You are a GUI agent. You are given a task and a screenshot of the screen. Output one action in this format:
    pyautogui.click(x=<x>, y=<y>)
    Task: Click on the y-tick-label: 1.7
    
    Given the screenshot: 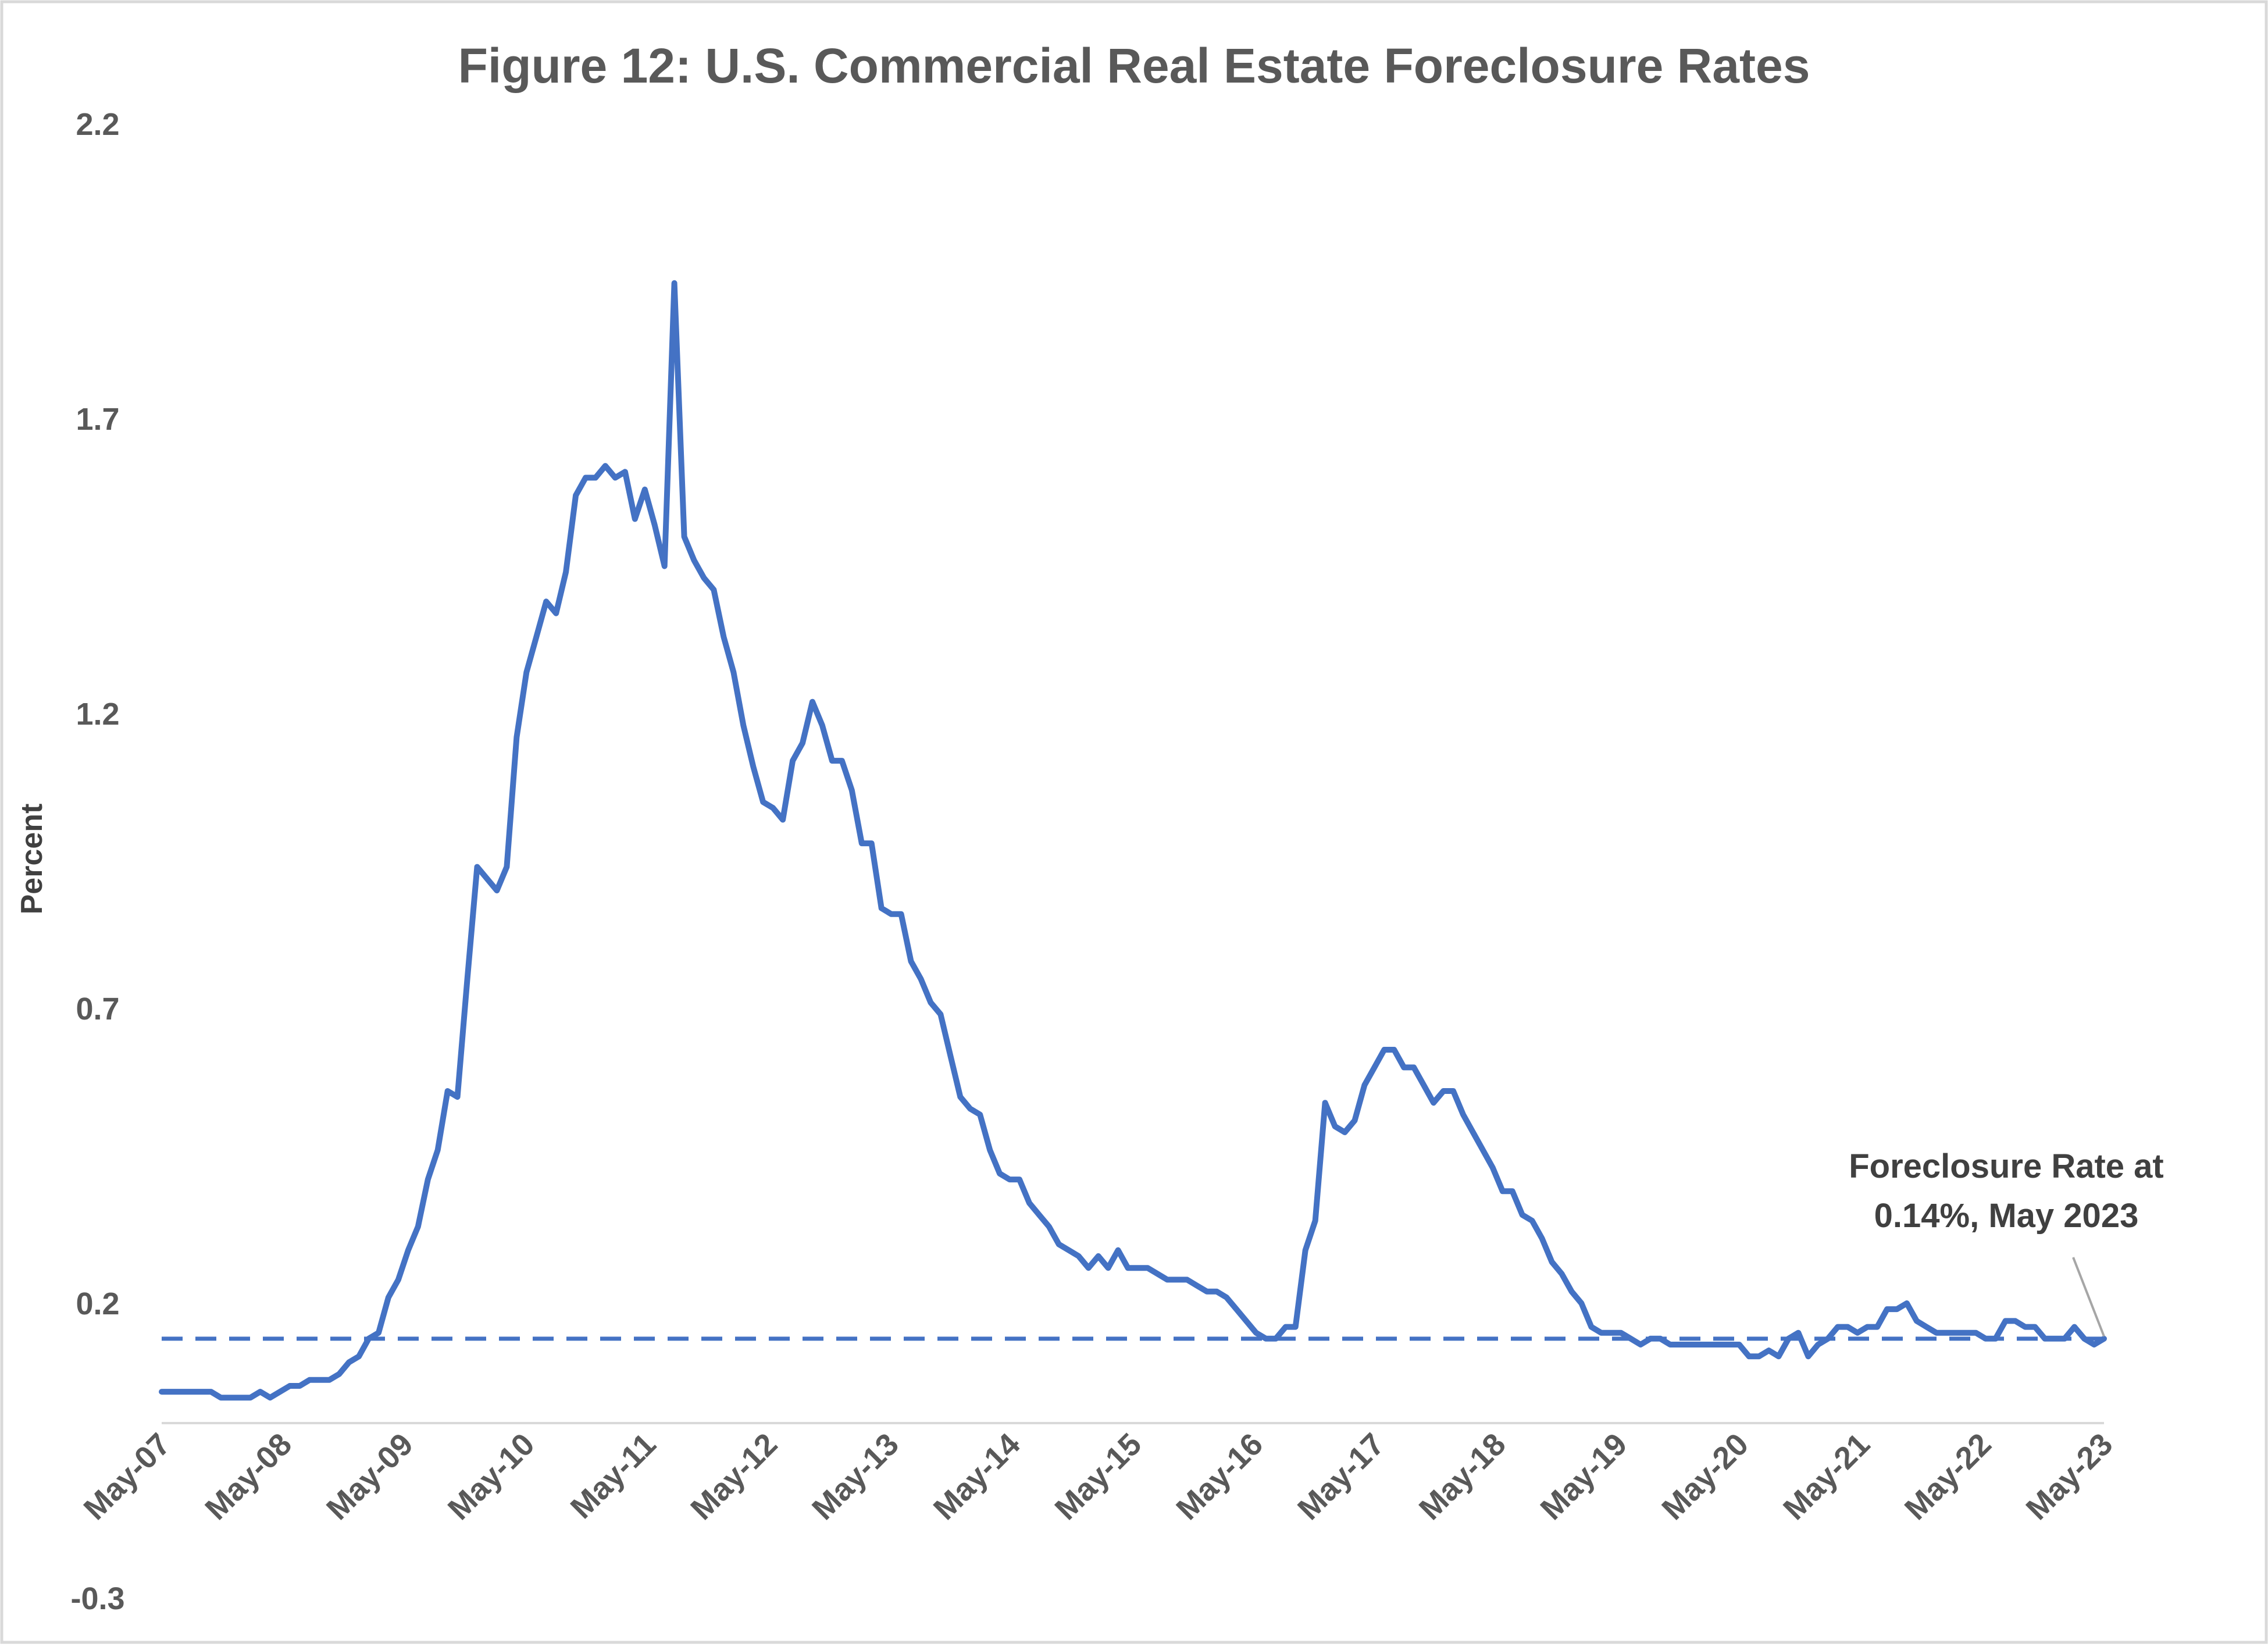 What is the action you would take?
    pyautogui.click(x=97, y=419)
    